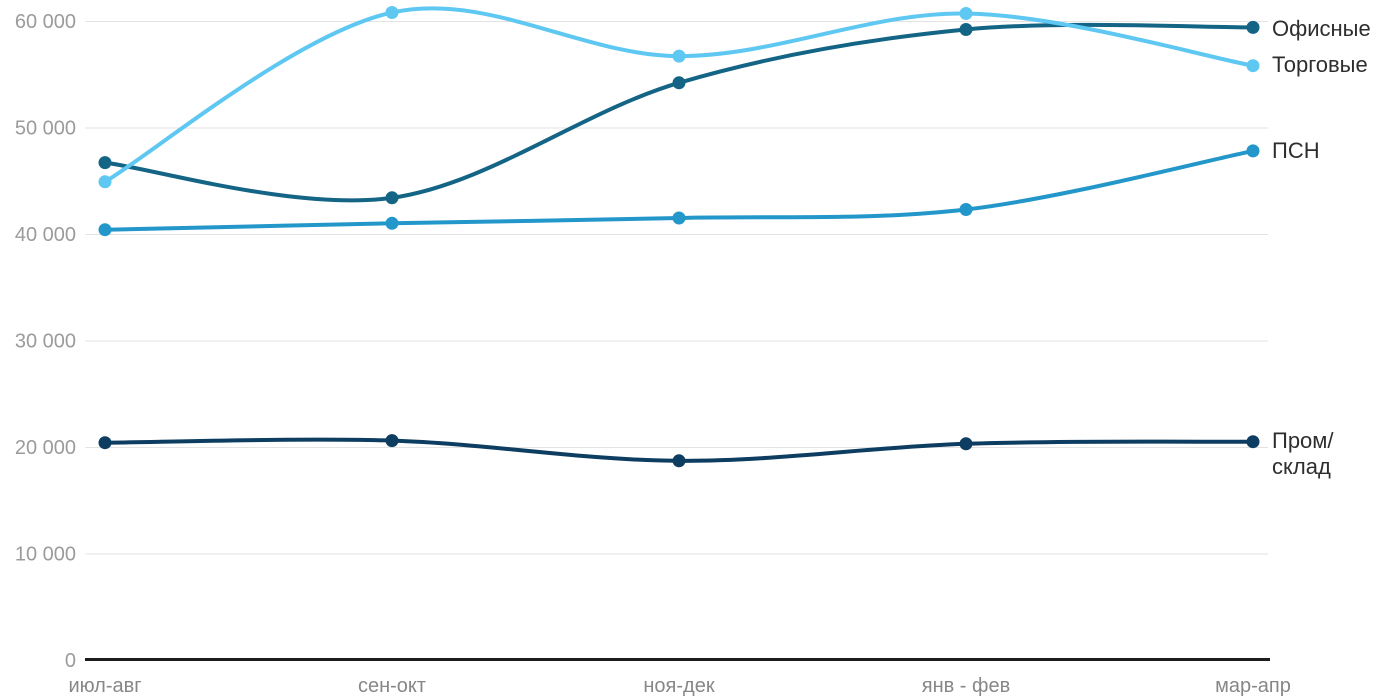 The height and width of the screenshot is (700, 1400). I want to click on series-label-psn: ПСН, so click(1296, 150).